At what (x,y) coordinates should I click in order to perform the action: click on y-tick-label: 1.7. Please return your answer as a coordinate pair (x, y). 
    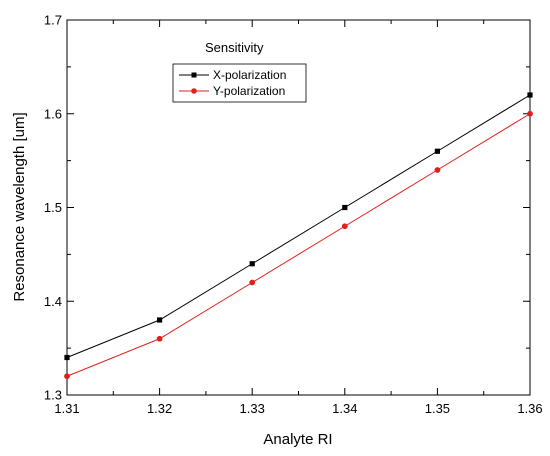
    Looking at the image, I should click on (53, 20).